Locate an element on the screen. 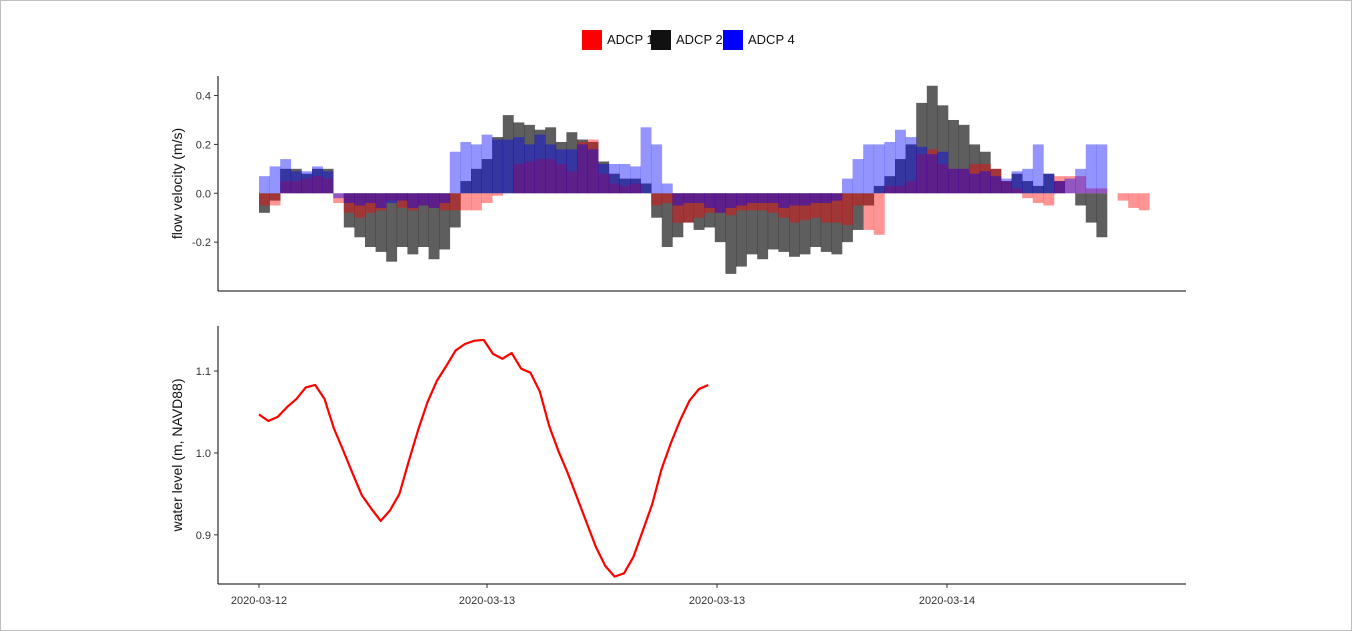  water-level-y-tick-label: 1.1 is located at coordinates (203, 372).